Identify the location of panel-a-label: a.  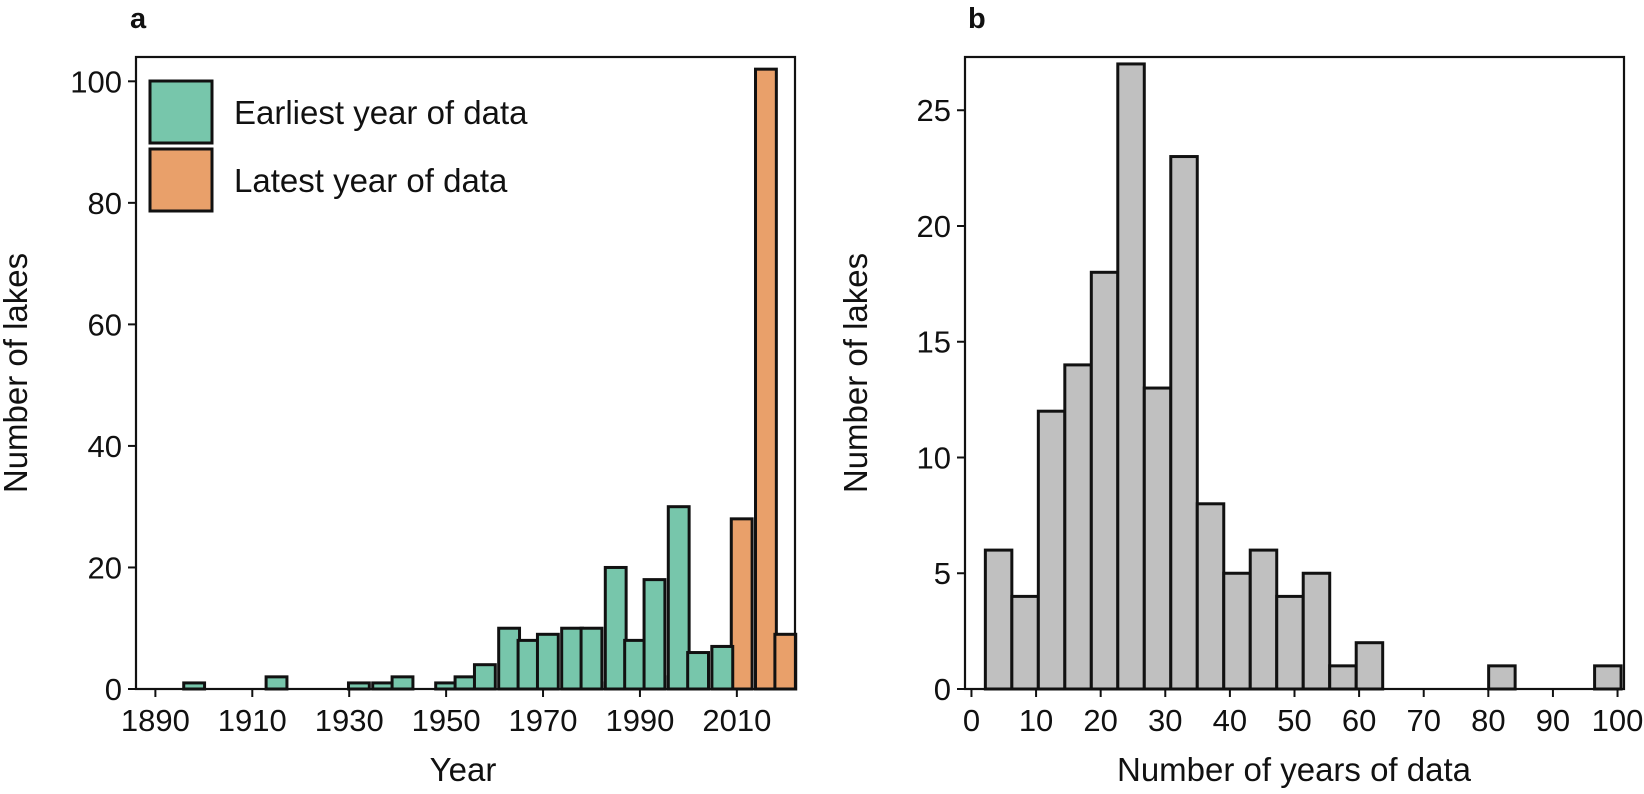
(138, 19).